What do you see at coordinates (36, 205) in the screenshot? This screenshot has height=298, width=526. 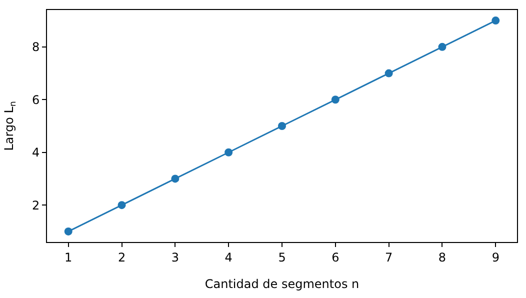 I see `y-tick-label: 2` at bounding box center [36, 205].